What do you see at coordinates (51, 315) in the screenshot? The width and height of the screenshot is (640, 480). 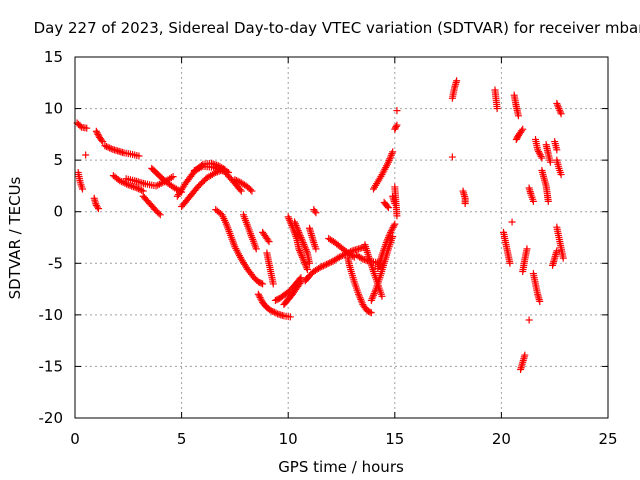 I see `y-tick-label: -10` at bounding box center [51, 315].